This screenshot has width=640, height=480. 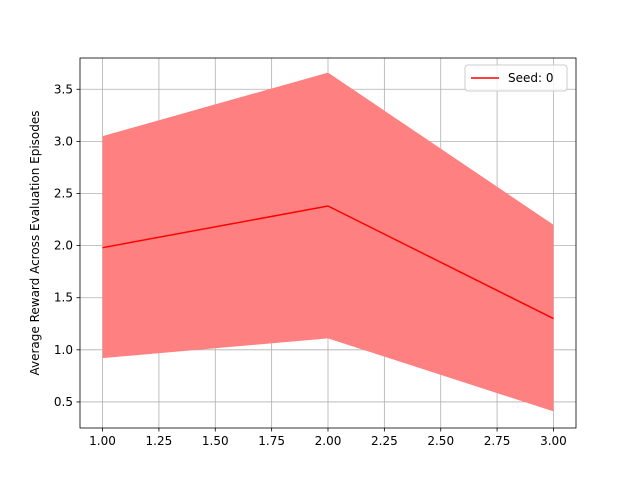 I want to click on y-tick-label: 2.5, so click(x=63, y=193).